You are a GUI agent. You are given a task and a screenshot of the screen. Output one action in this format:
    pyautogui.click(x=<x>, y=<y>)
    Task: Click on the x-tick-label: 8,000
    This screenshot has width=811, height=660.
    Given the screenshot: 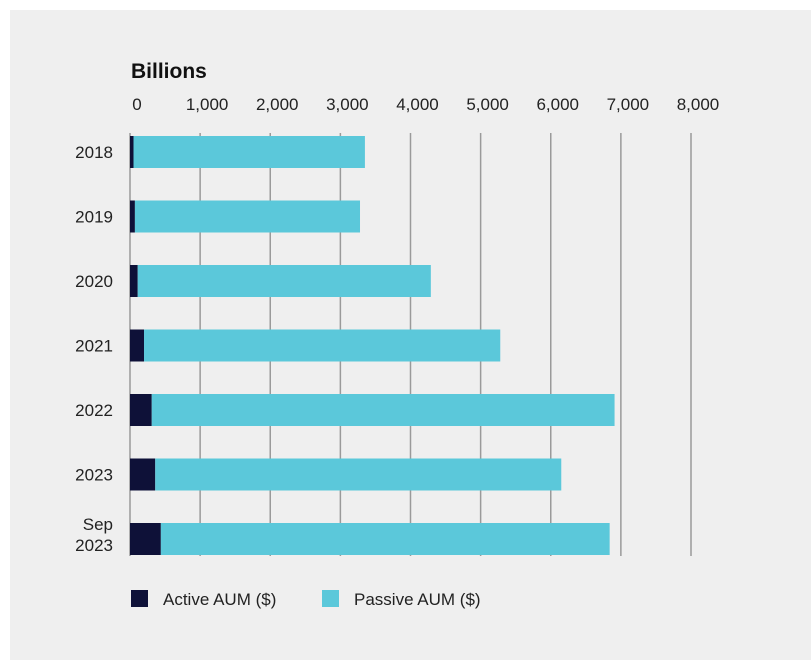 What is the action you would take?
    pyautogui.click(x=698, y=104)
    